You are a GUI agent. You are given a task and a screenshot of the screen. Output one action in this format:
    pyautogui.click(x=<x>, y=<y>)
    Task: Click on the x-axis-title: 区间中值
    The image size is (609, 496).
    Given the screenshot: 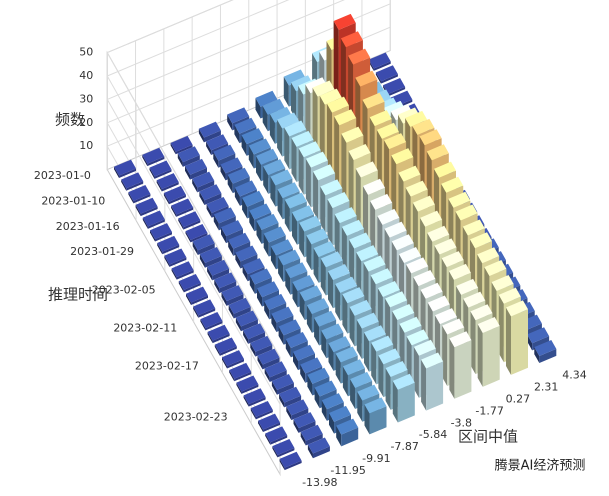 What is the action you would take?
    pyautogui.click(x=488, y=437)
    